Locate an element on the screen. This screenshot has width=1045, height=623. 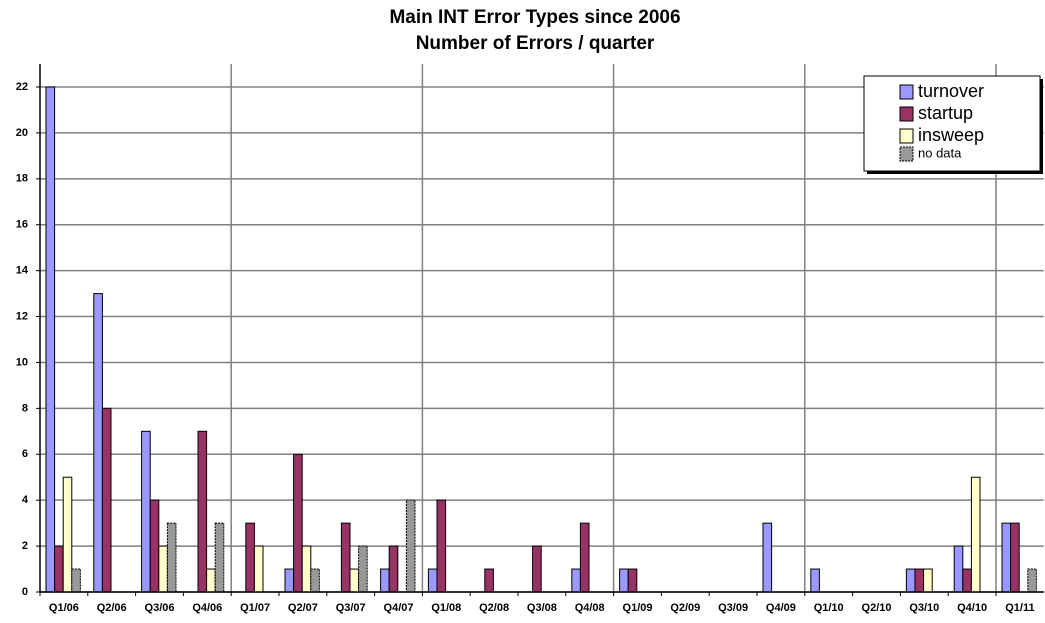
y-tick-label: 0 is located at coordinates (25, 592).